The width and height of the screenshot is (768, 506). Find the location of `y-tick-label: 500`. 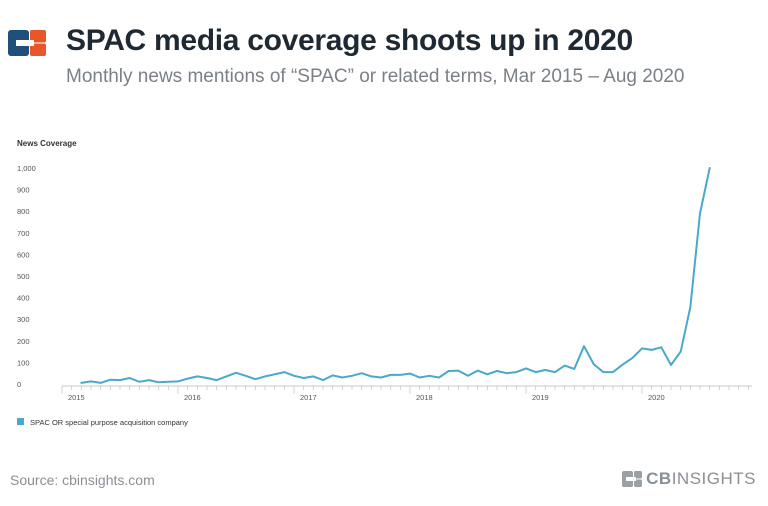

y-tick-label: 500 is located at coordinates (23, 276).